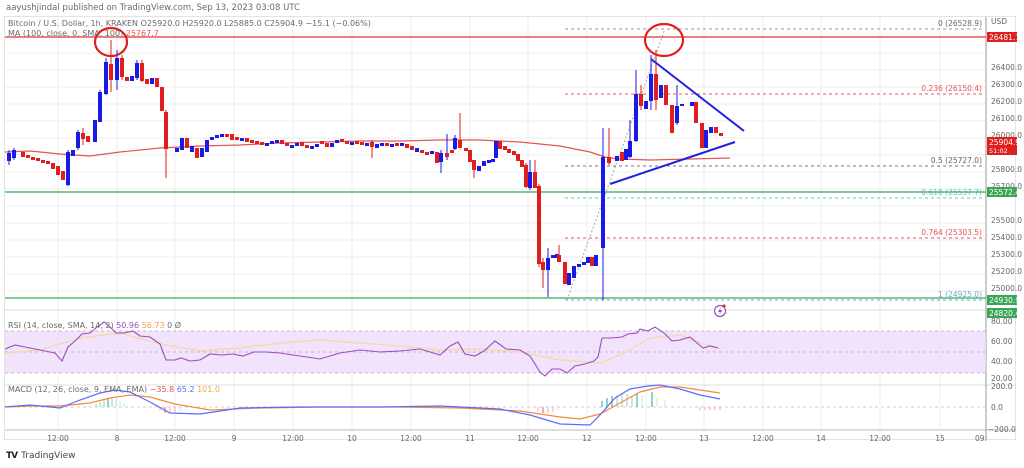 The image size is (1024, 468). Describe the element at coordinates (720, 311) in the screenshot. I see `lightning-event-icon` at that location.